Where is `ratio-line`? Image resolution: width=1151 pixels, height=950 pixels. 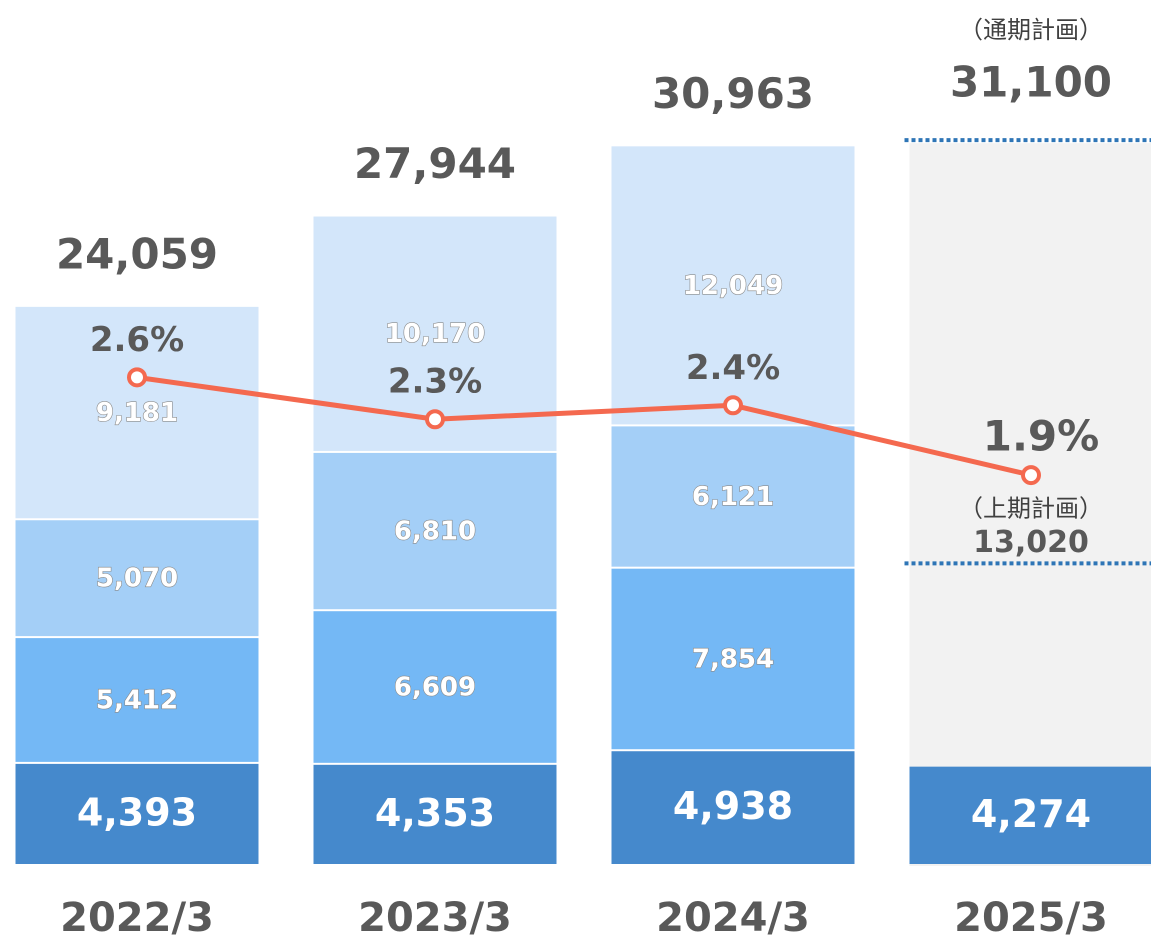
ratio-line is located at coordinates (584, 426).